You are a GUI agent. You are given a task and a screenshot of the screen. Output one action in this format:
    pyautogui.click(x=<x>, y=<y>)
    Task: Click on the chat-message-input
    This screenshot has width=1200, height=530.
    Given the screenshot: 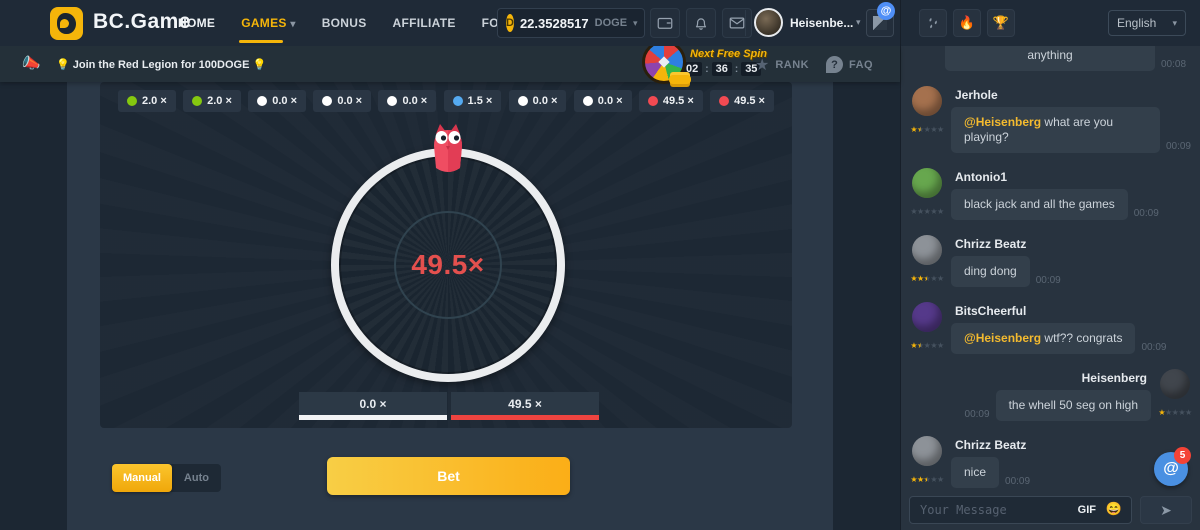 What is the action you would take?
    pyautogui.click(x=1020, y=510)
    